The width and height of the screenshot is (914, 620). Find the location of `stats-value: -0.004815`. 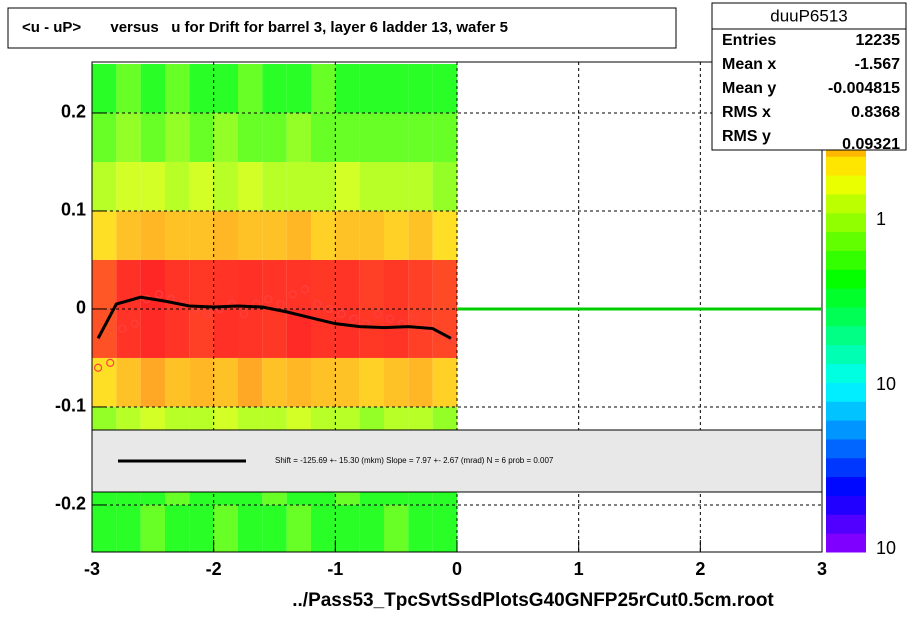

stats-value: -0.004815 is located at coordinates (864, 88).